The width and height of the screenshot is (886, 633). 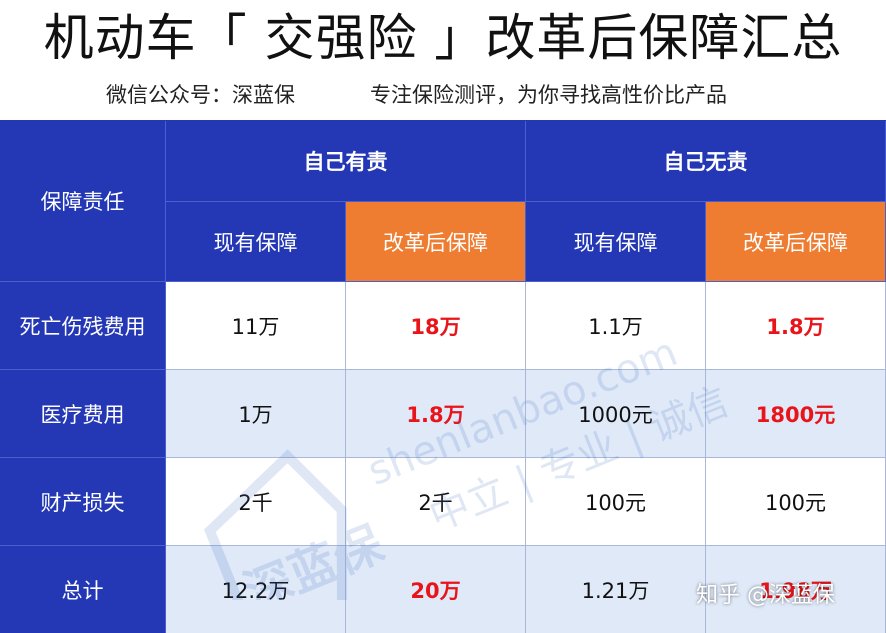 I want to click on table-cell: 1000元, so click(x=616, y=414).